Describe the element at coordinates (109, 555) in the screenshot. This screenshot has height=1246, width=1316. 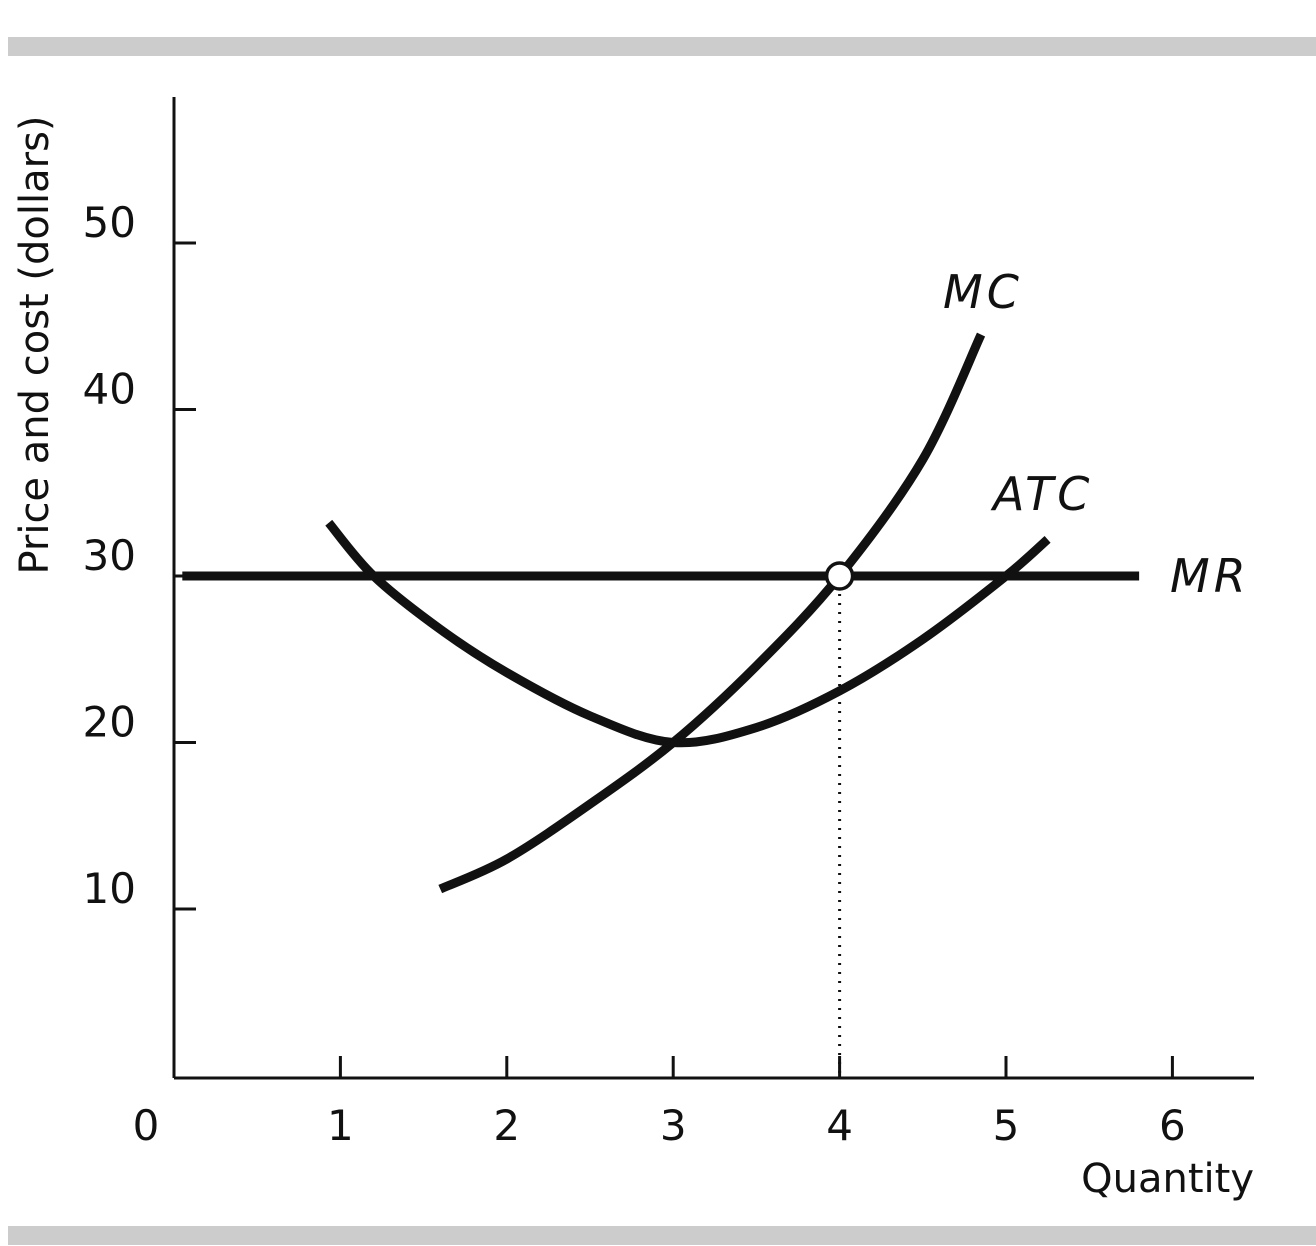
I see `y-tick-label-30: 30` at that location.